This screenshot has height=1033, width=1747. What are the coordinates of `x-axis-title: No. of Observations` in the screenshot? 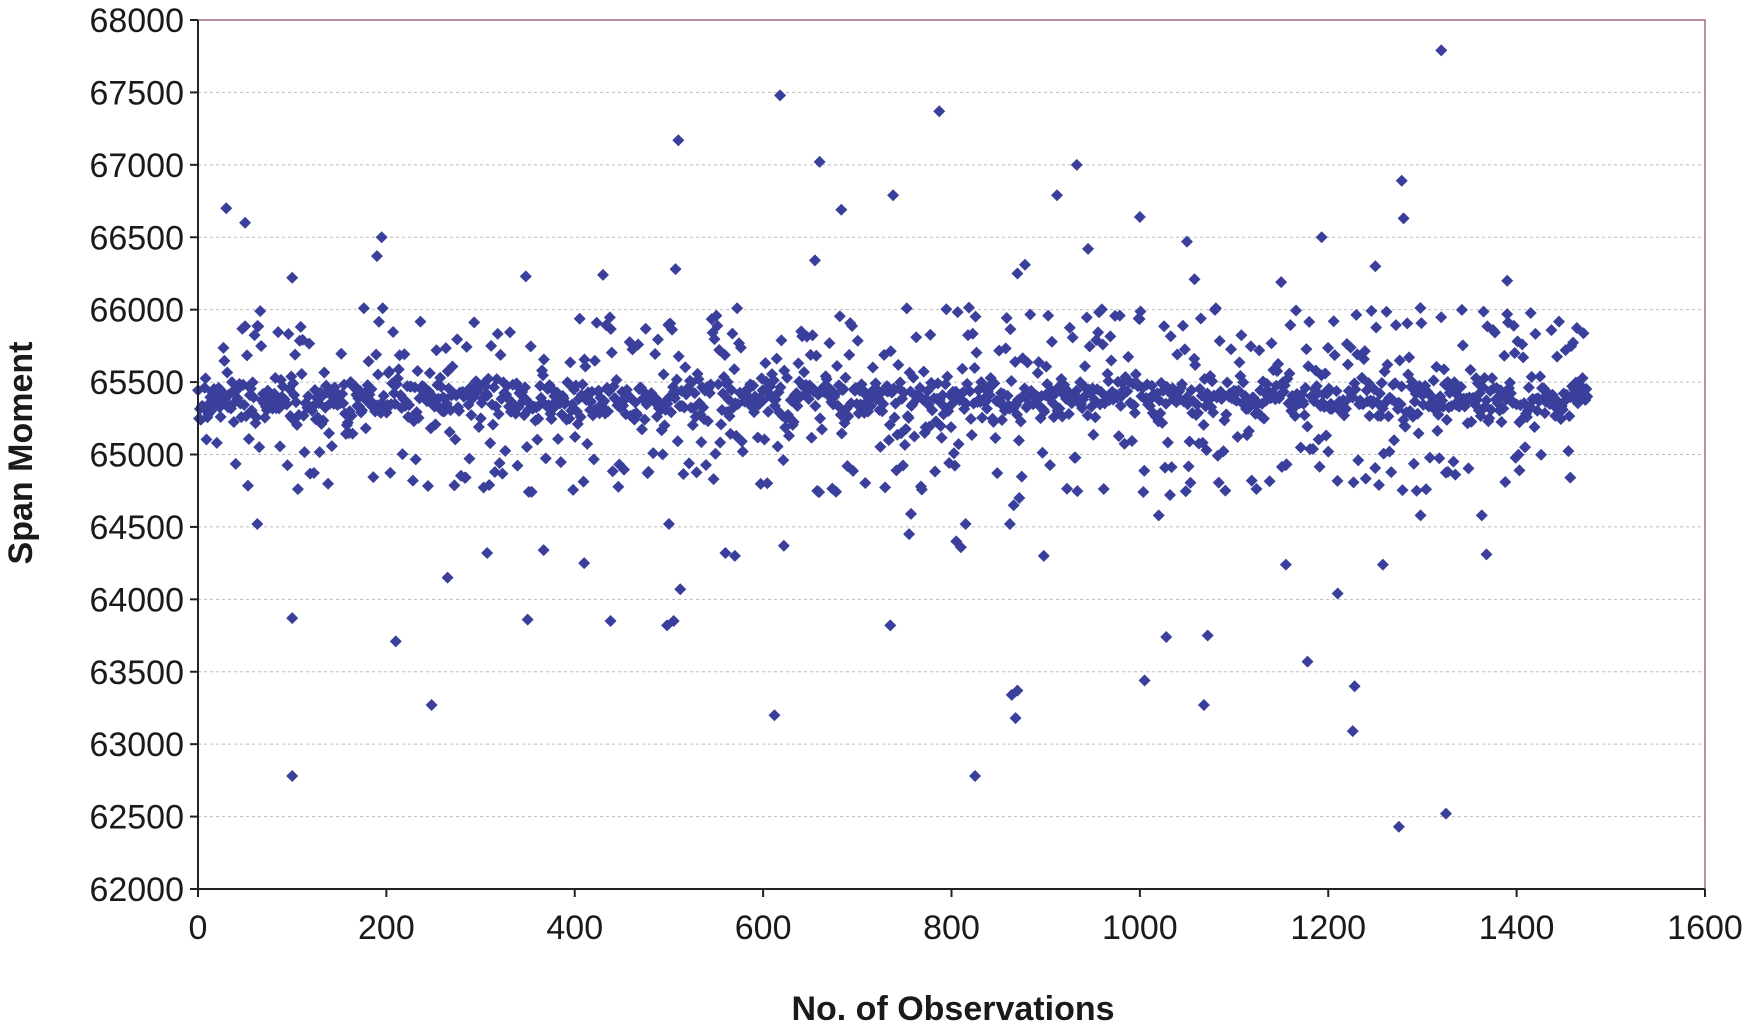 It's located at (952, 1009).